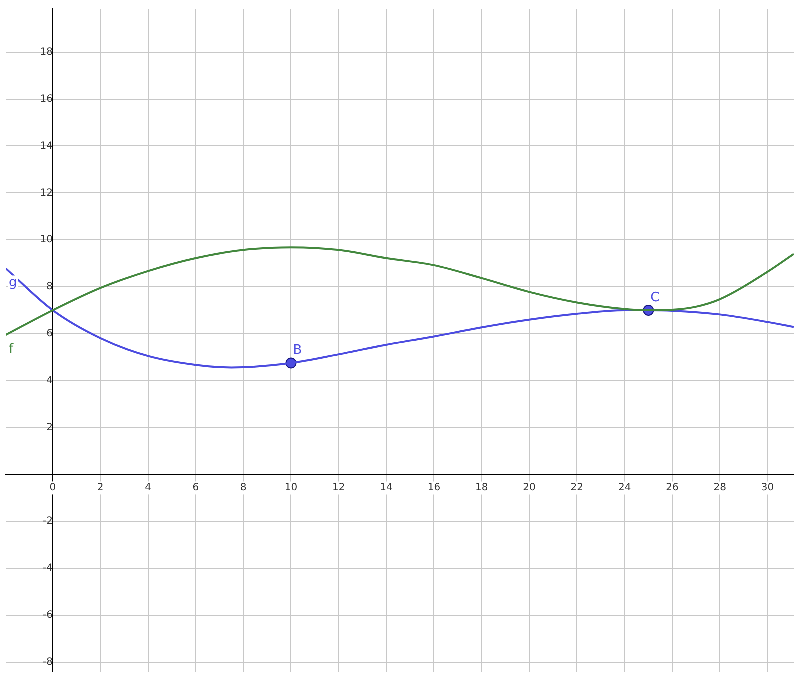 The width and height of the screenshot is (800, 681). What do you see at coordinates (47, 522) in the screenshot?
I see `y-tick-label: -2` at bounding box center [47, 522].